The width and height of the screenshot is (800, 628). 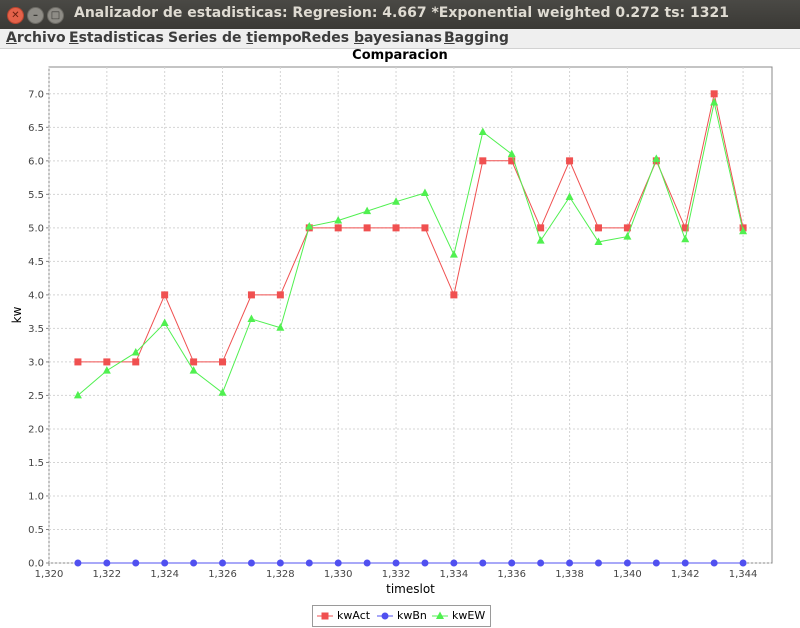 What do you see at coordinates (454, 574) in the screenshot?
I see `x-tick-label: 1,334` at bounding box center [454, 574].